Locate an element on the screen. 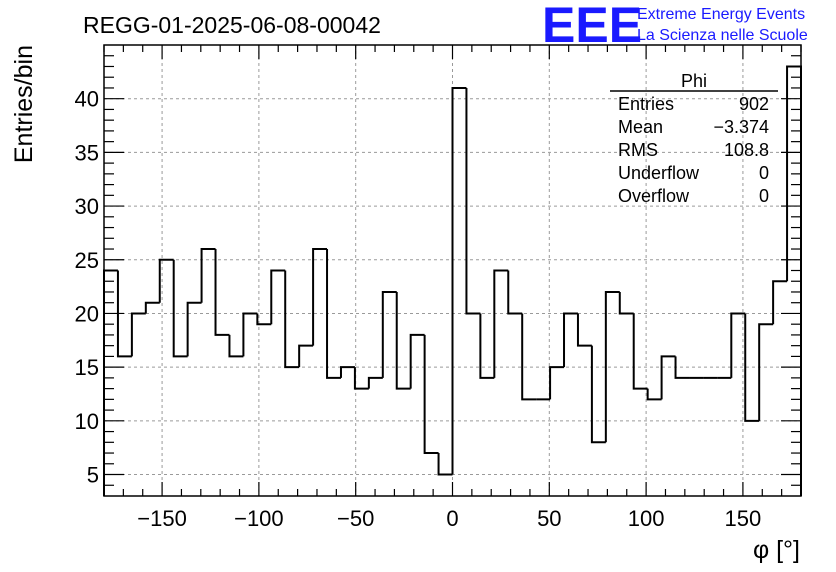  x-tick-label: 50 is located at coordinates (549, 518).